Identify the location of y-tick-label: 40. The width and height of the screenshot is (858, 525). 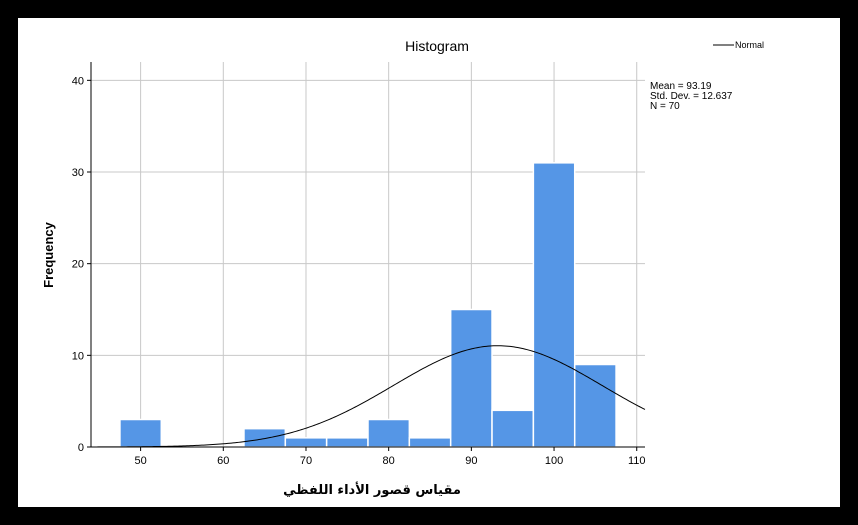
(78, 81).